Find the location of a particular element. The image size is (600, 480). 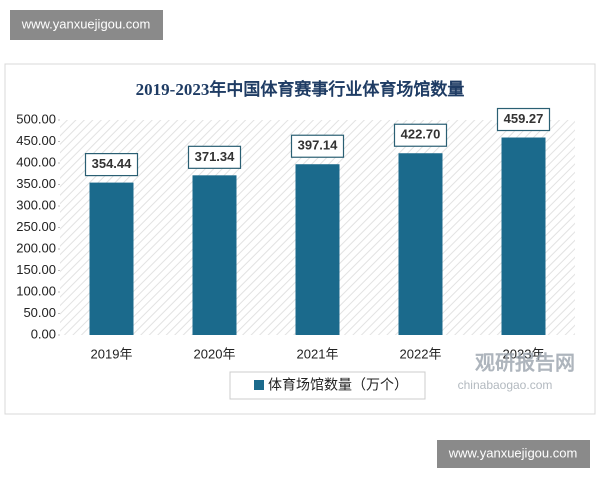

y-tick-label: 150.00 is located at coordinates (36, 269).